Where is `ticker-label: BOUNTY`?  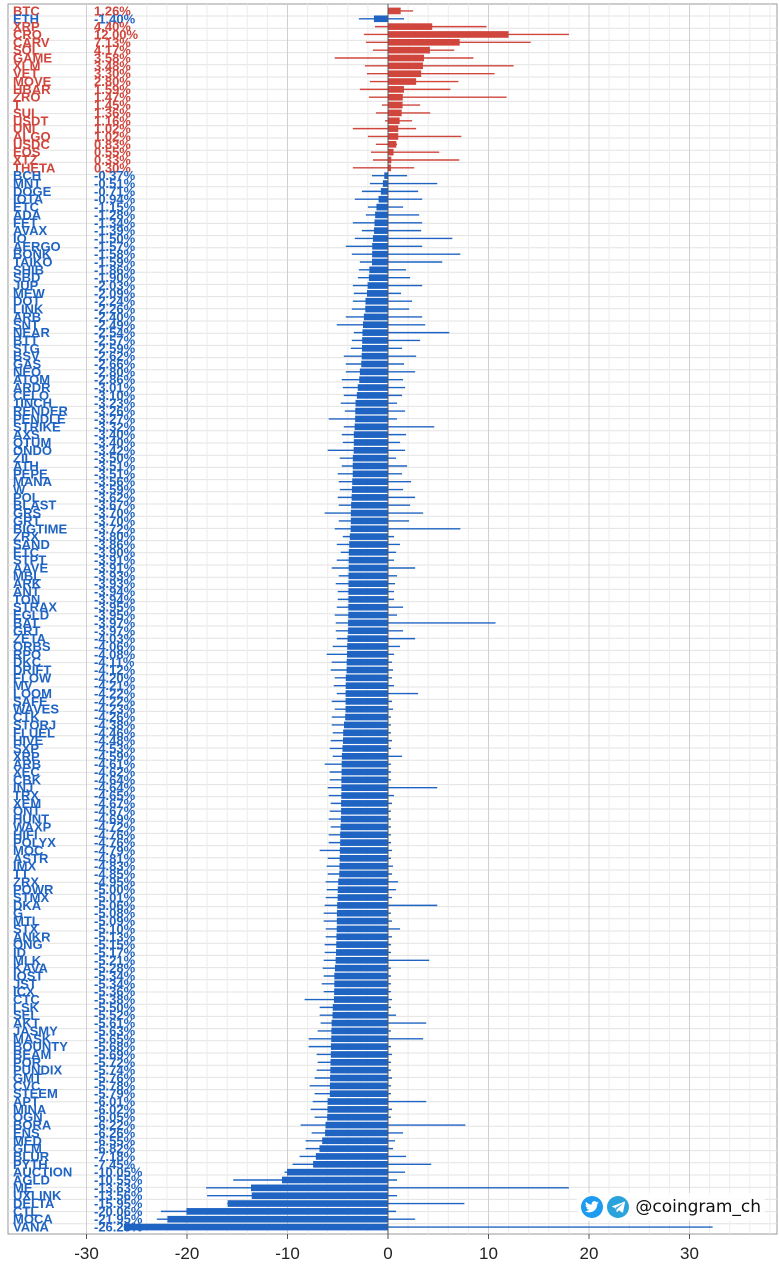
ticker-label: BOUNTY is located at coordinates (40, 1046).